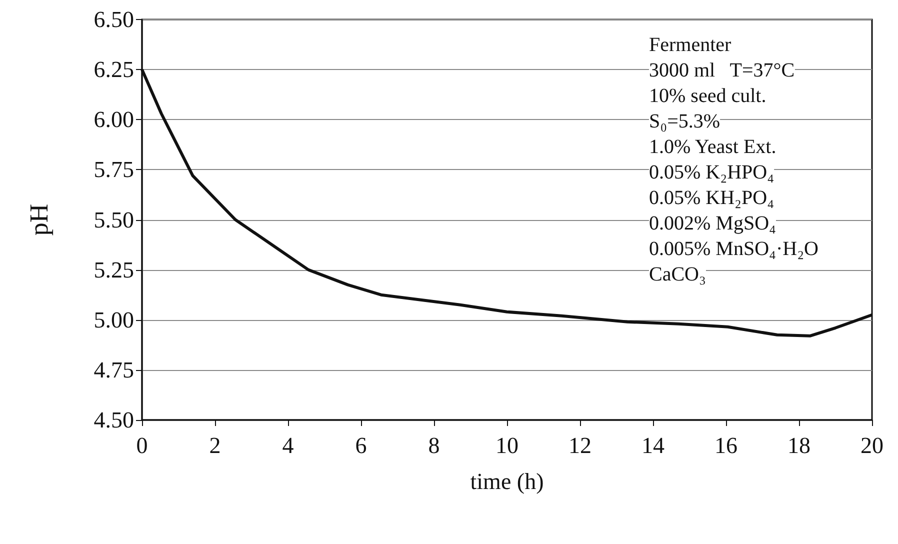  I want to click on annotation: 0.005% MnSO₄·H₂O, so click(734, 249).